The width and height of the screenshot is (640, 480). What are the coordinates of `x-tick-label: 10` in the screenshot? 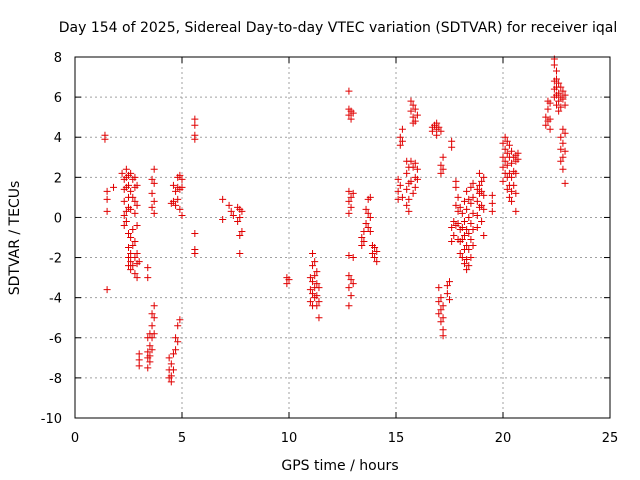 It's located at (289, 438).